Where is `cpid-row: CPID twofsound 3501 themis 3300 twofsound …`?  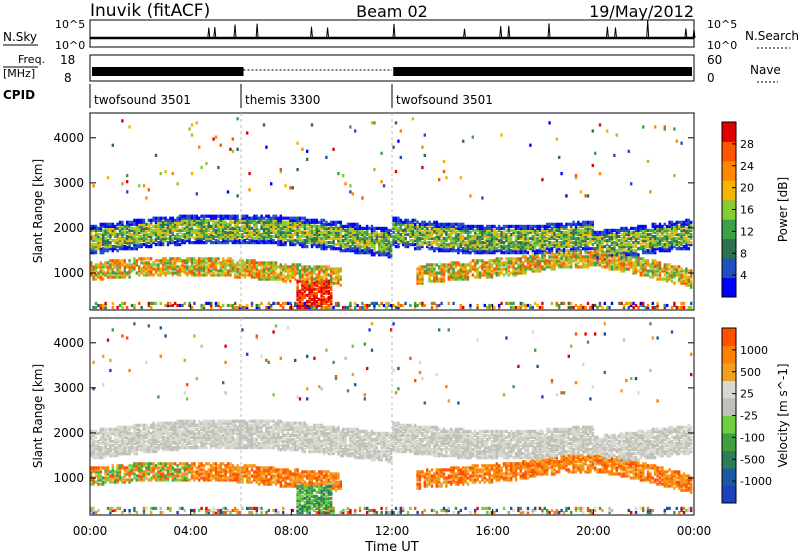
cpid-row: CPID twofsound 3501 themis 3300 twofsound … is located at coordinates (248, 96).